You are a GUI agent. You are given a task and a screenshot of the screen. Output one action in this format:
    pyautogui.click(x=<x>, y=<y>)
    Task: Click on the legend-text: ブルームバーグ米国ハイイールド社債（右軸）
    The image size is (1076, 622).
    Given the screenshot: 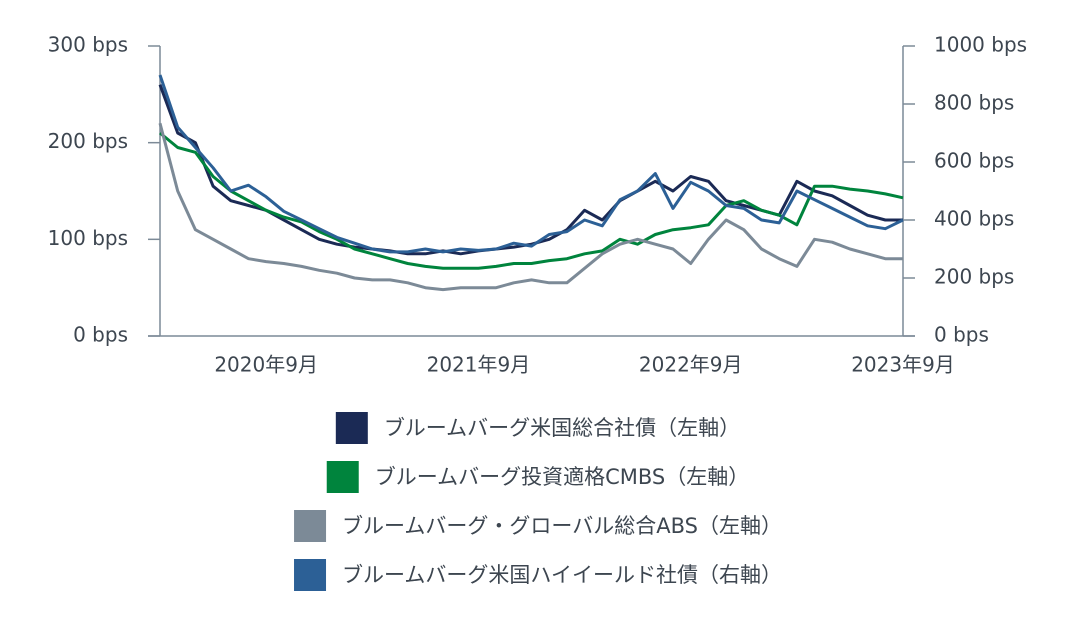 What is the action you would take?
    pyautogui.click(x=562, y=575)
    